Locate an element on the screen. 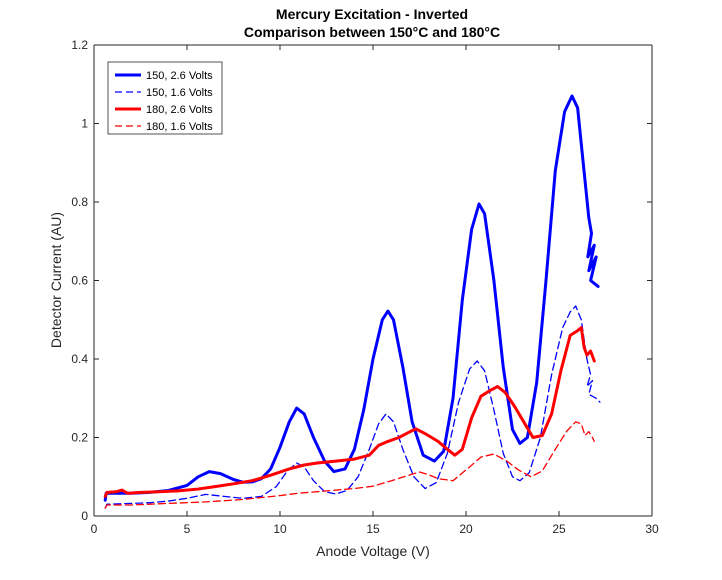 This screenshot has width=722, height=580. y-tick-label: 0 is located at coordinates (84, 516).